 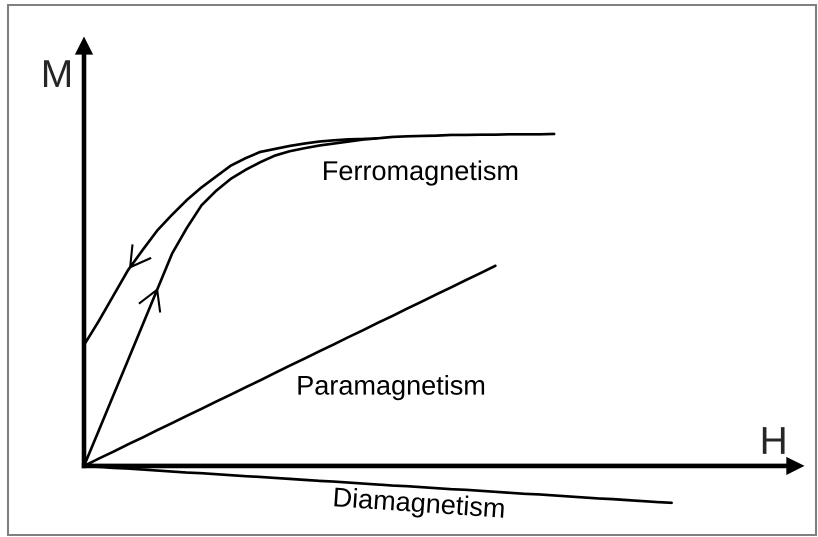 What do you see at coordinates (57, 74) in the screenshot?
I see `y-axis-title: M` at bounding box center [57, 74].